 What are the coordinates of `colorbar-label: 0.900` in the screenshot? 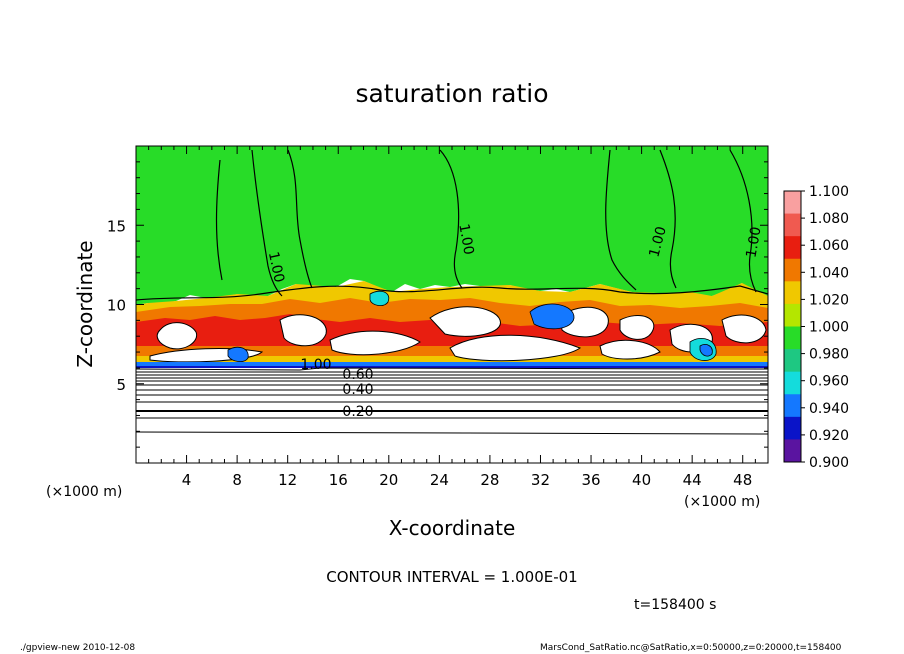 It's located at (829, 463).